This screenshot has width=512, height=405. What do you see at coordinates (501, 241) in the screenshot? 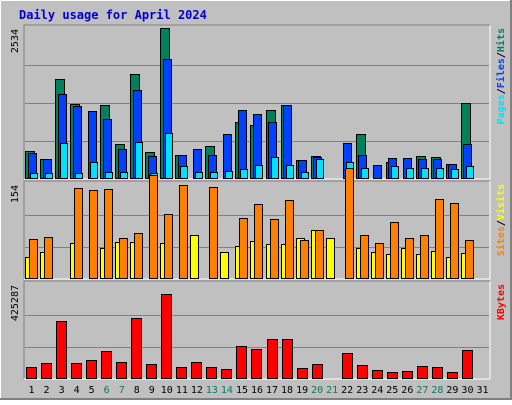
I see `legend-sites: Sites` at bounding box center [501, 241].